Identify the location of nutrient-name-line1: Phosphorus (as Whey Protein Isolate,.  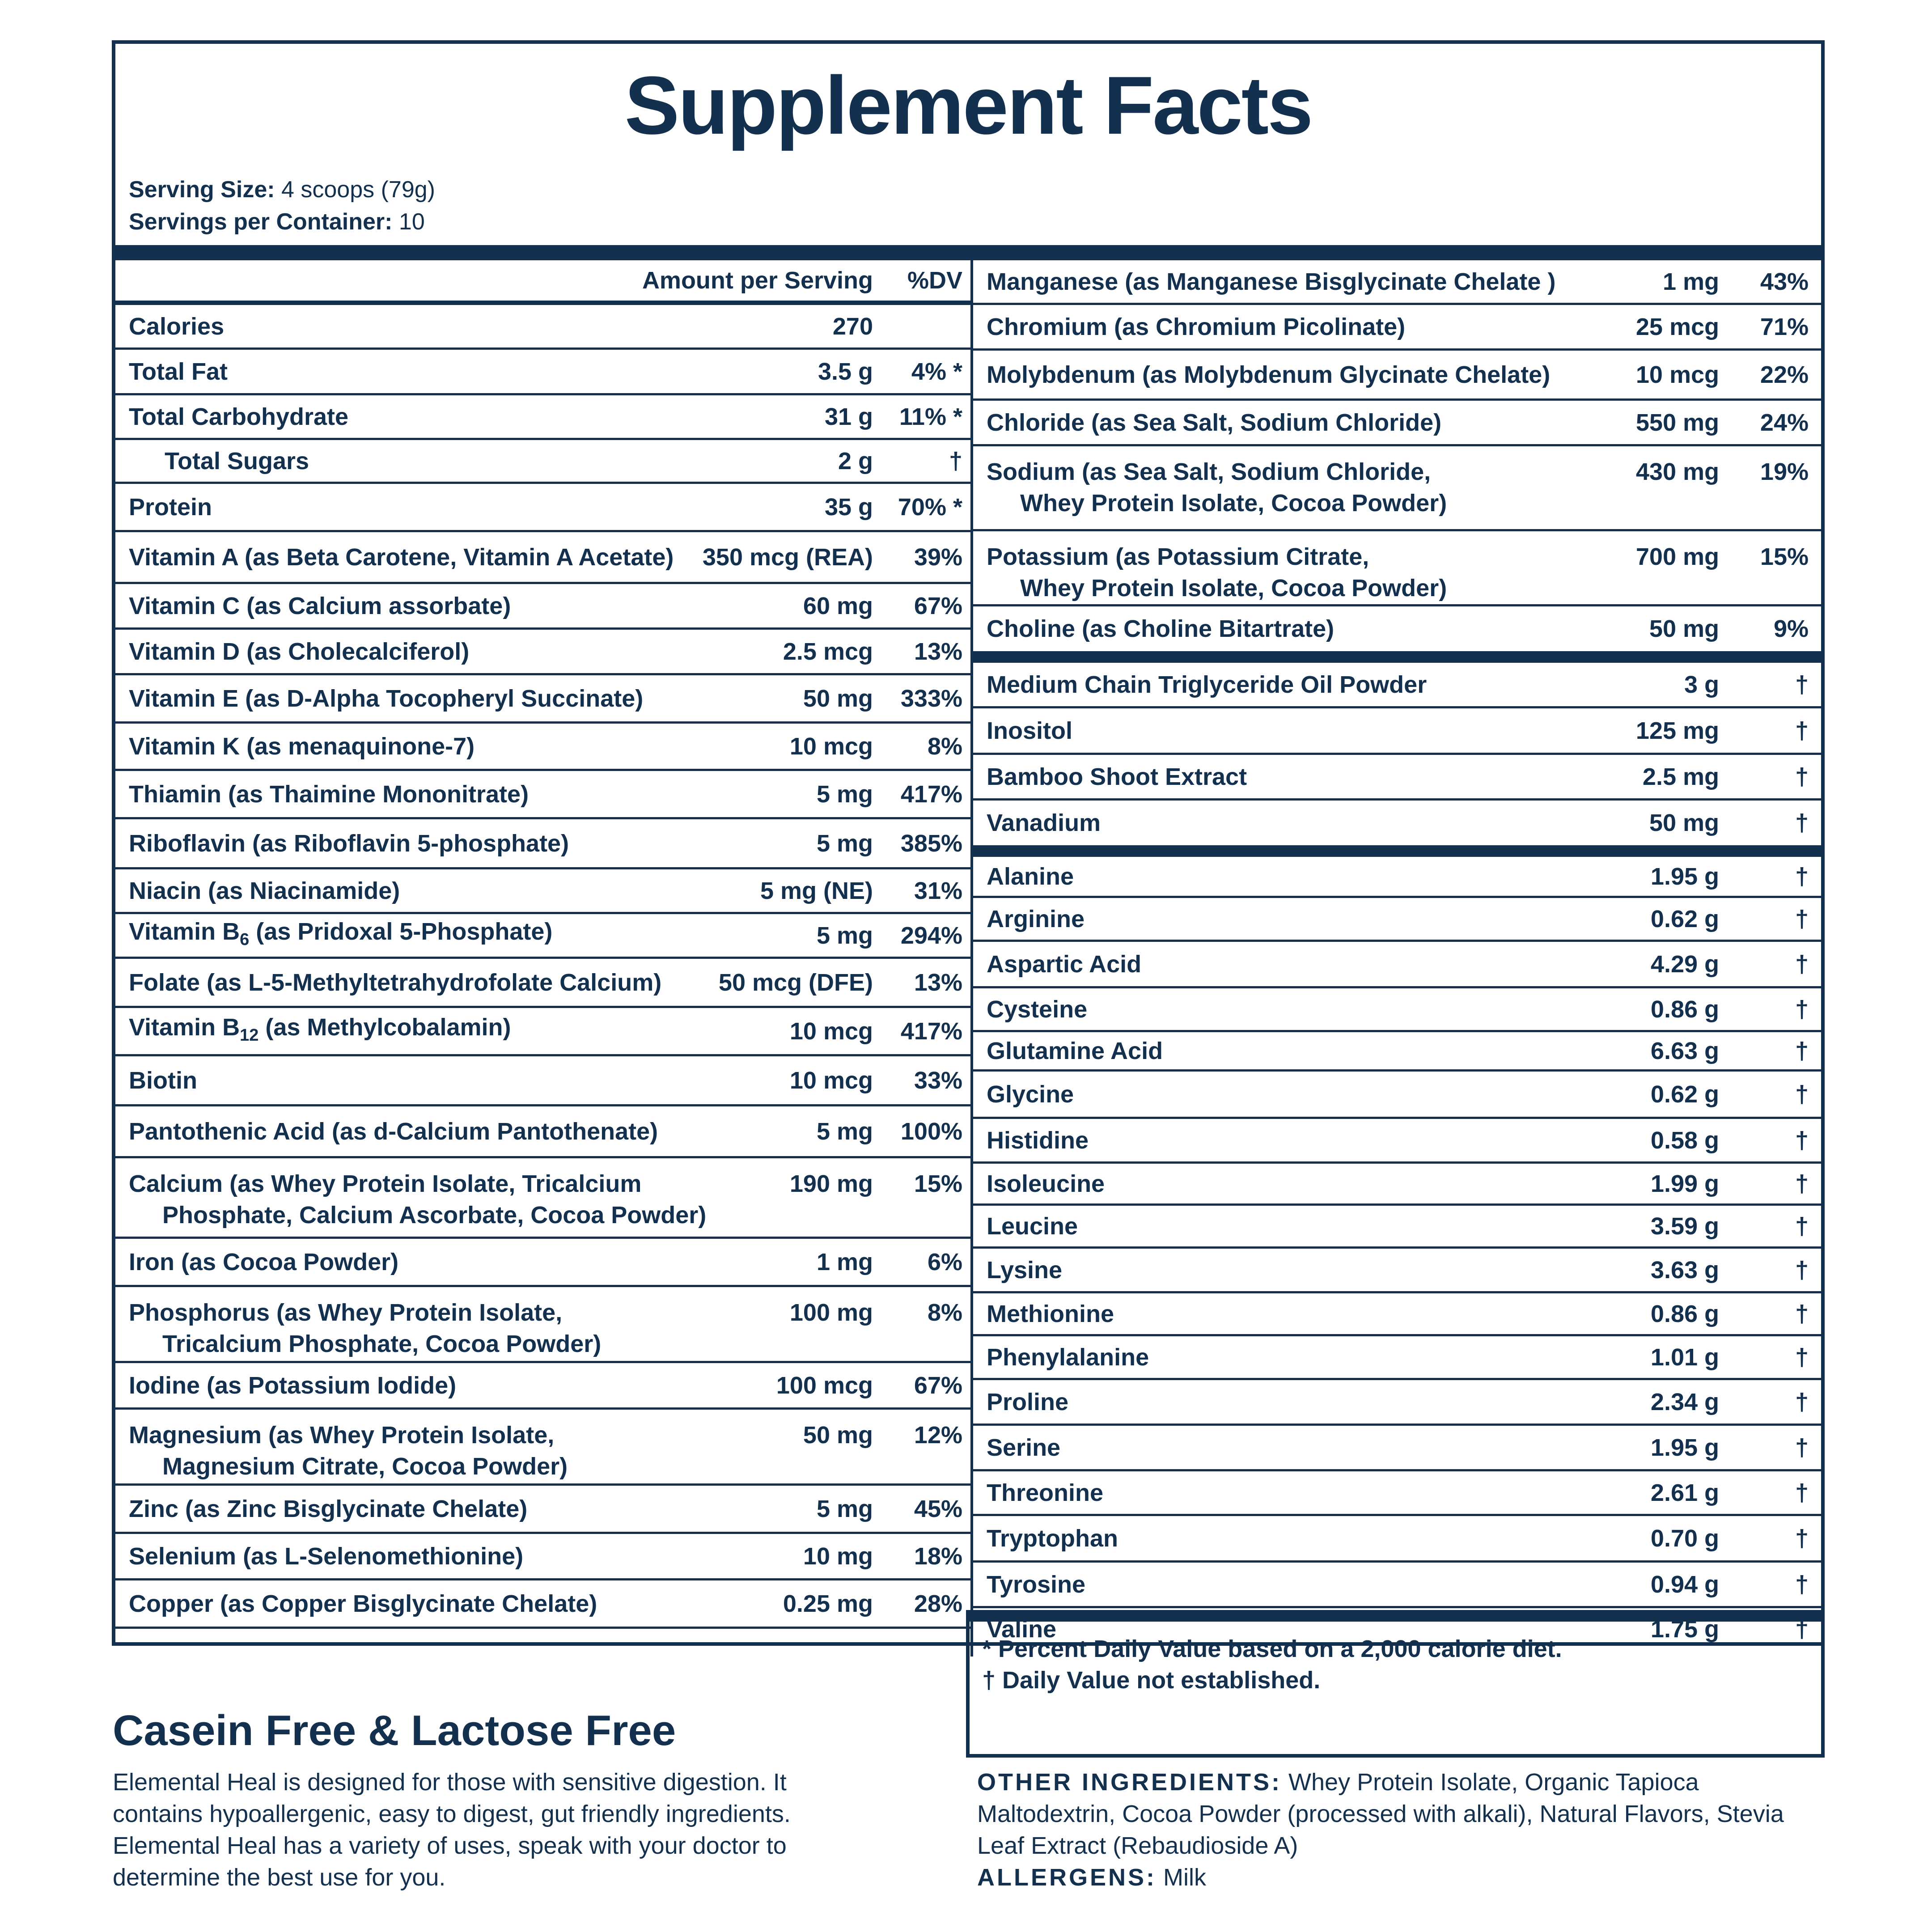
(346, 1312).